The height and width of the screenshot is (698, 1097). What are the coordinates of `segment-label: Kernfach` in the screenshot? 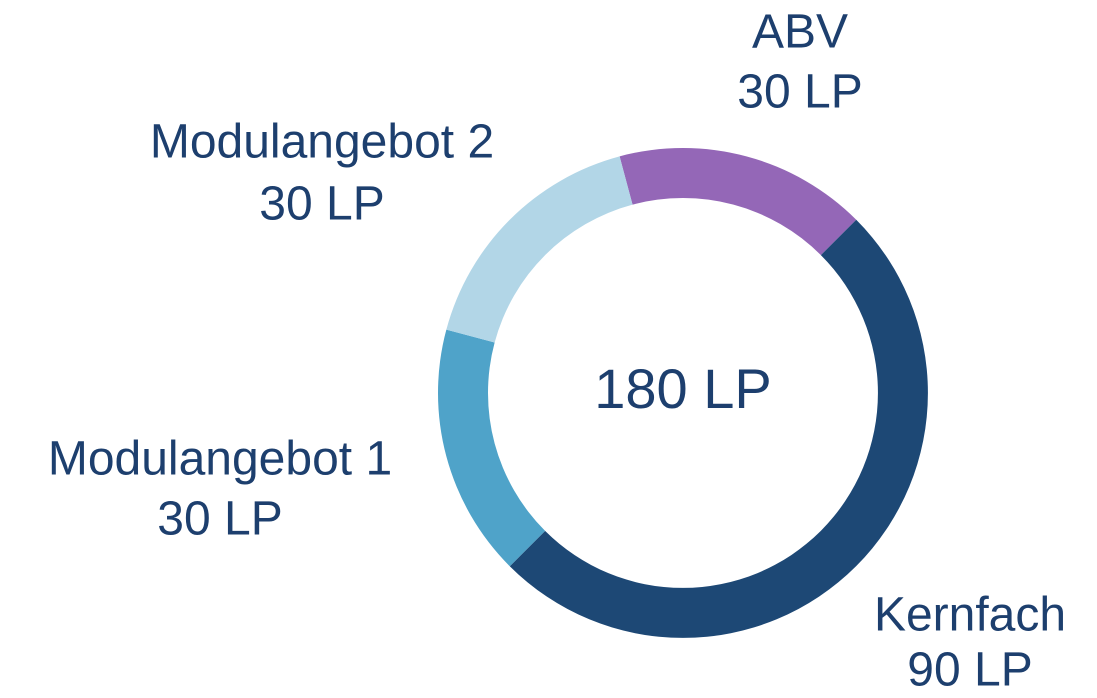 It's located at (970, 615).